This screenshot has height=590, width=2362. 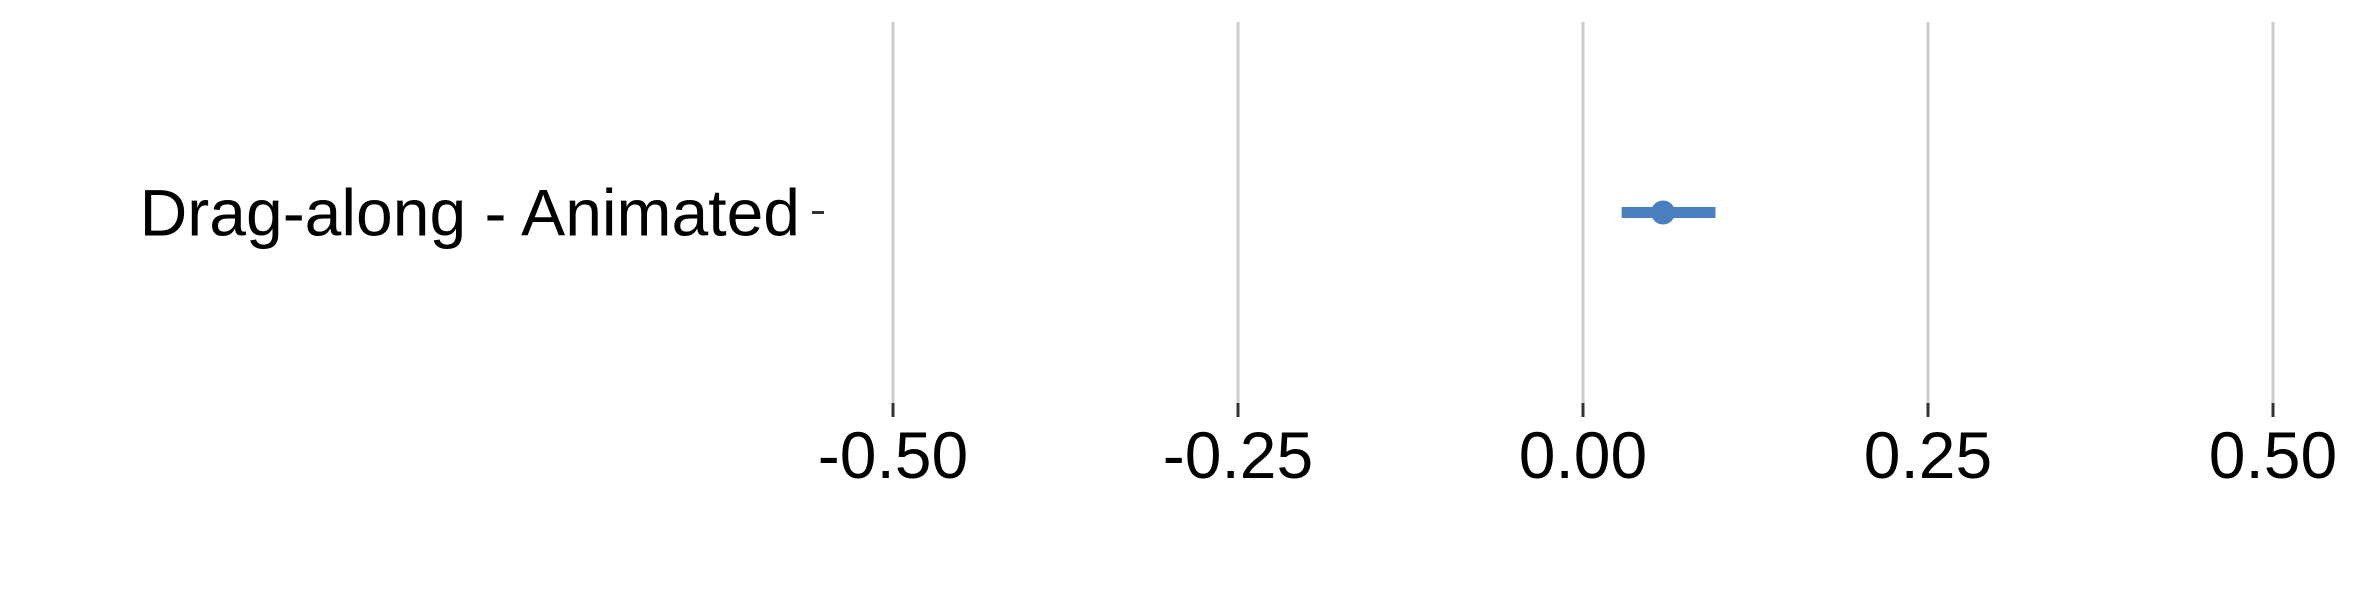 What do you see at coordinates (2273, 455) in the screenshot?
I see `x-tick-label: 0.50` at bounding box center [2273, 455].